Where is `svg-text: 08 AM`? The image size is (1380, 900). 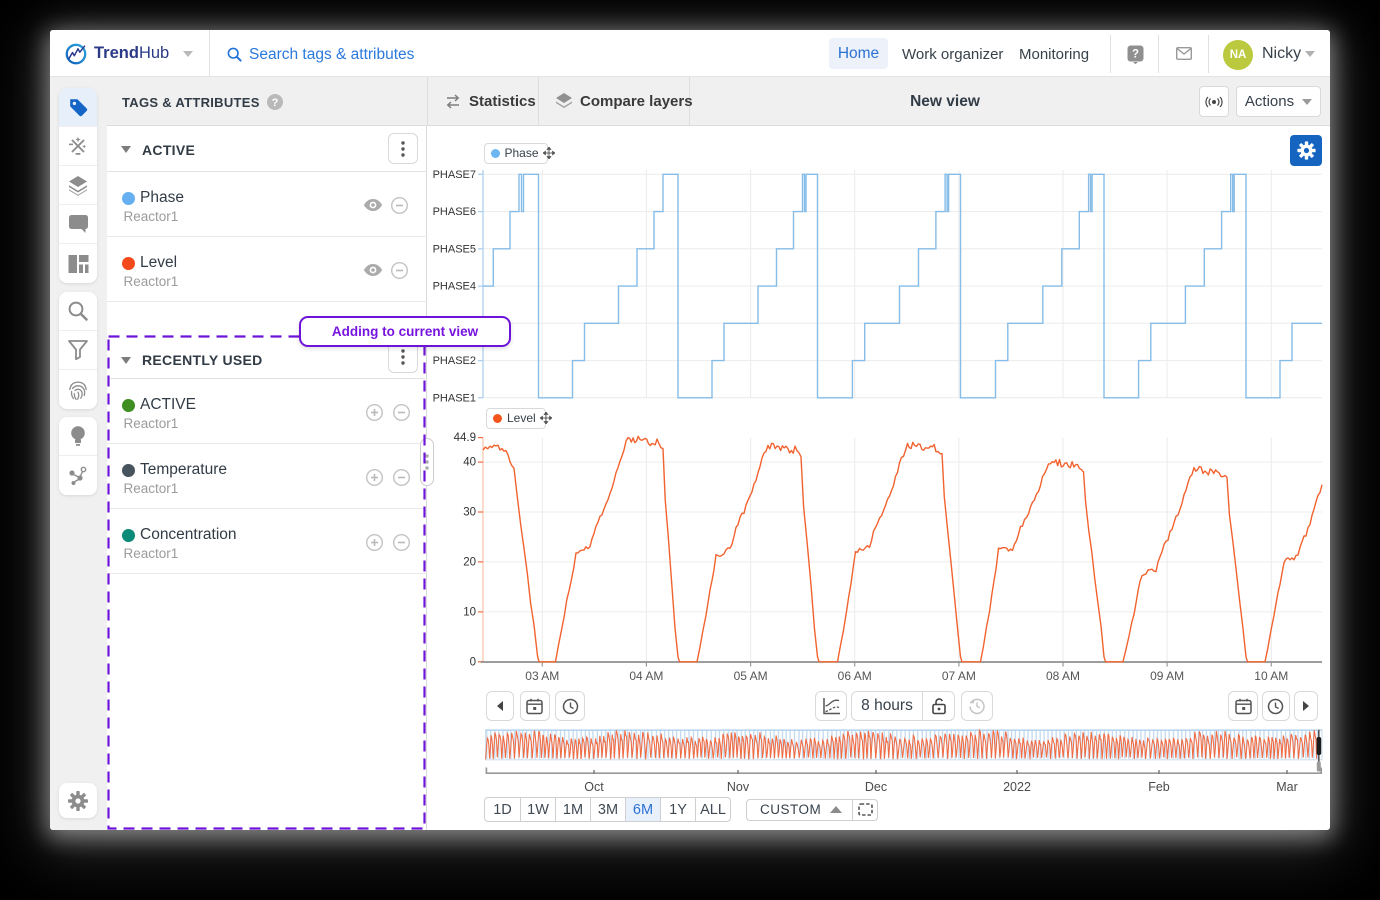
svg-text: 08 AM is located at coordinates (1063, 676).